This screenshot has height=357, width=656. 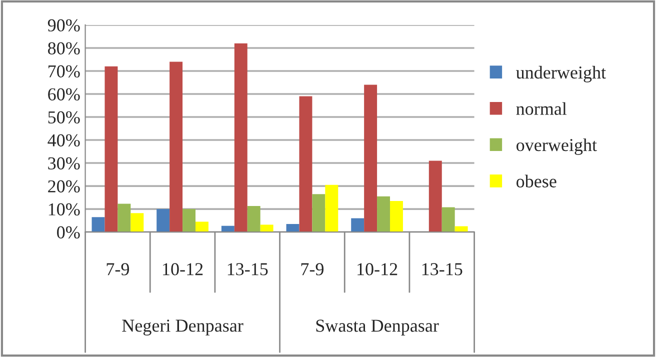 I want to click on legend-label: underweight, so click(x=561, y=74).